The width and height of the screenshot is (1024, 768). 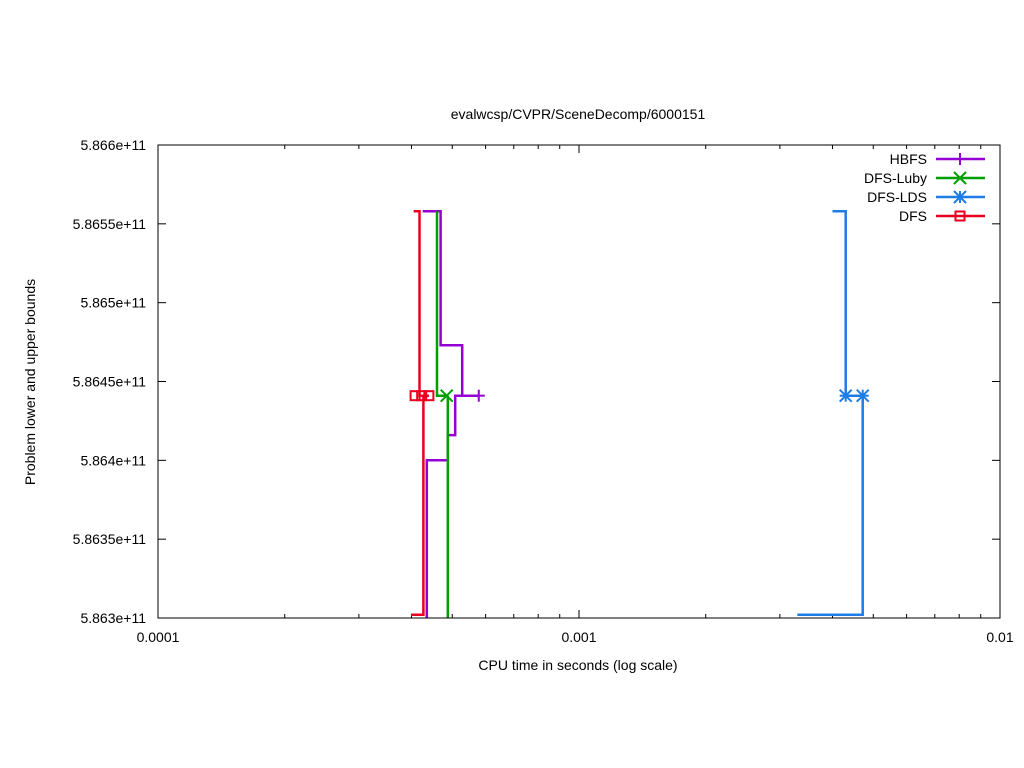 What do you see at coordinates (830, 506) in the screenshot?
I see `series-dfs-lds-lower-bound` at bounding box center [830, 506].